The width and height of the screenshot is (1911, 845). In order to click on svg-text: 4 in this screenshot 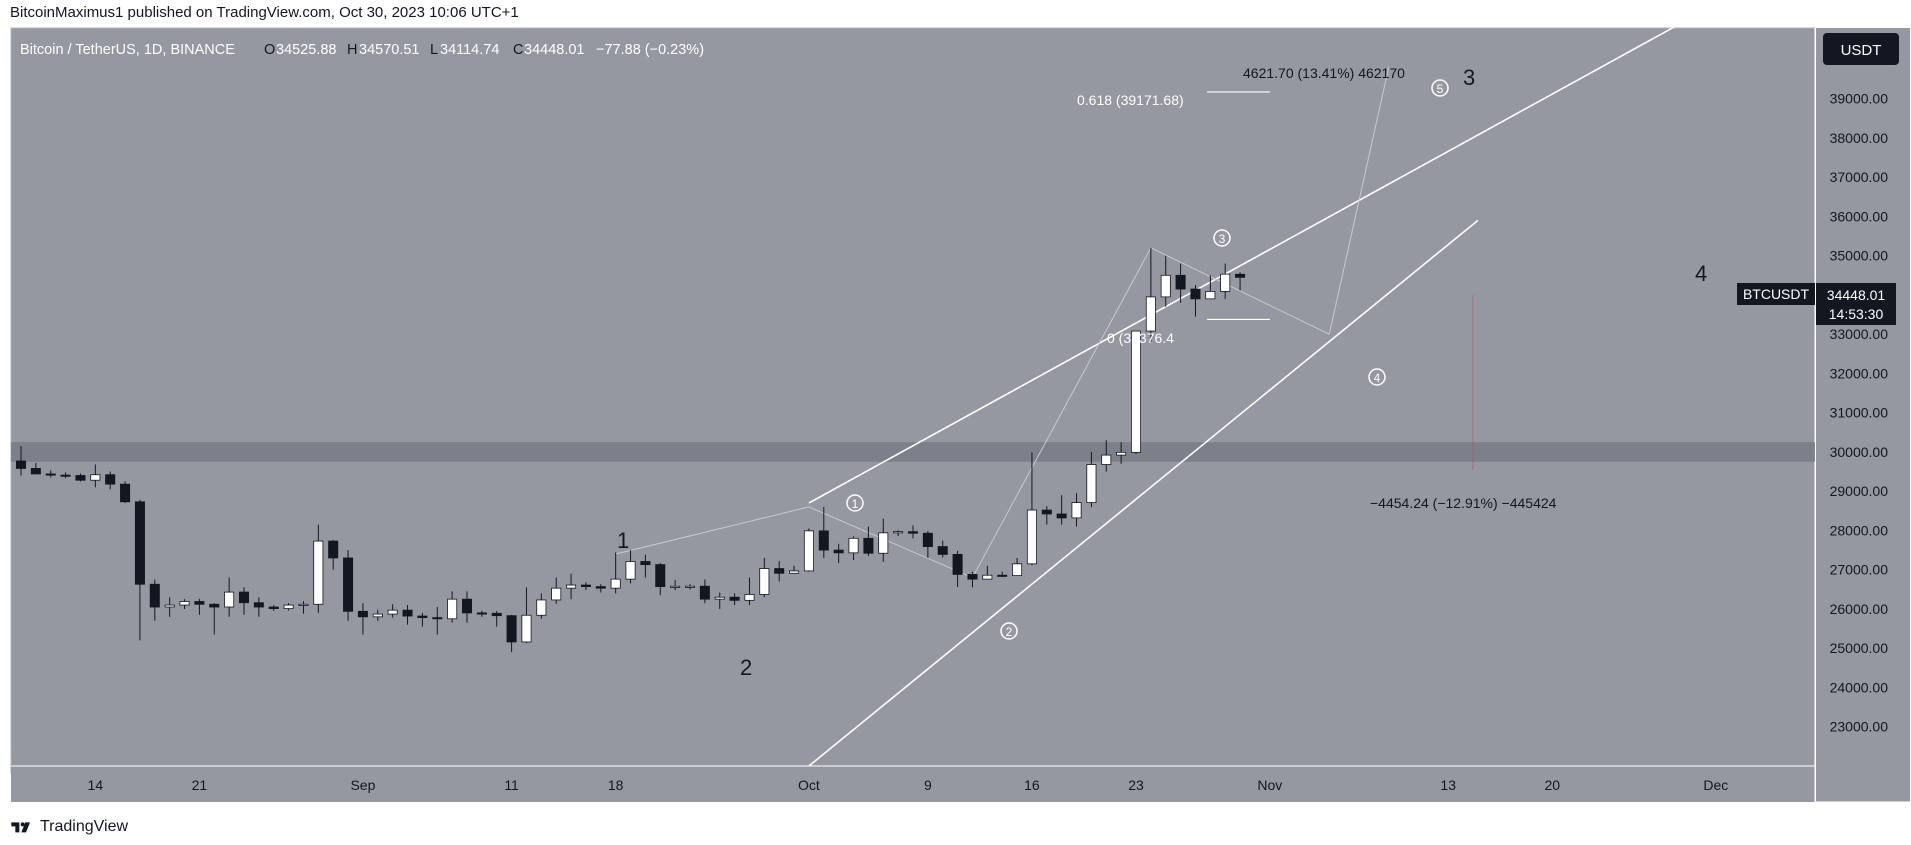, I will do `click(1377, 378)`.